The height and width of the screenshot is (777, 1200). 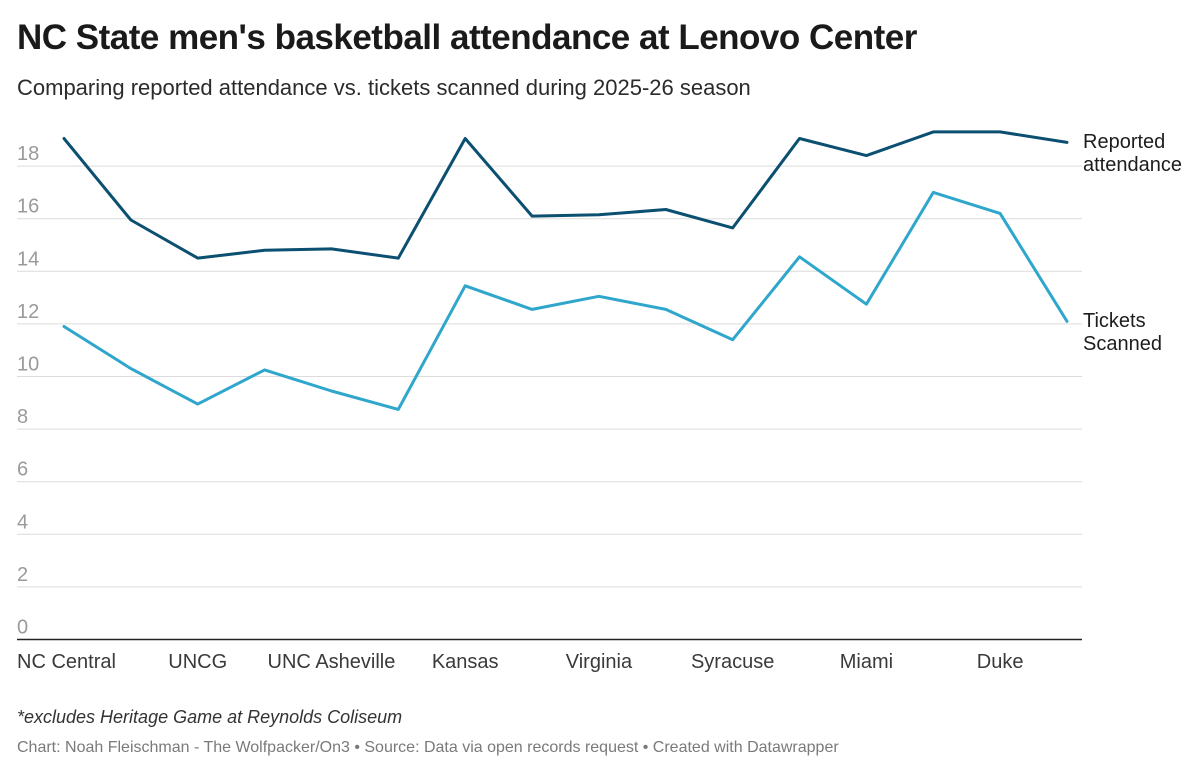 What do you see at coordinates (22, 470) in the screenshot?
I see `y-tick-label: 6` at bounding box center [22, 470].